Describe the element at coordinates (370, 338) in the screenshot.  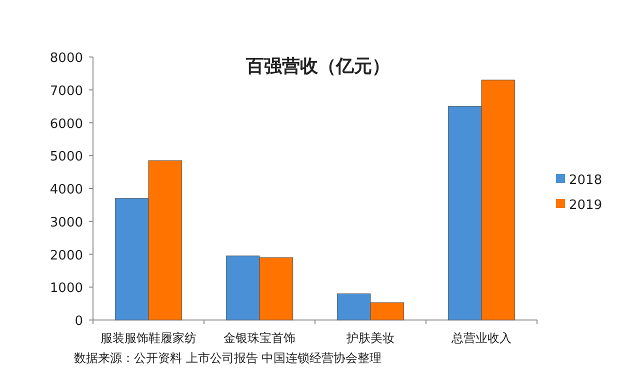
I see `x-tick-label: 护肤美妆` at that location.